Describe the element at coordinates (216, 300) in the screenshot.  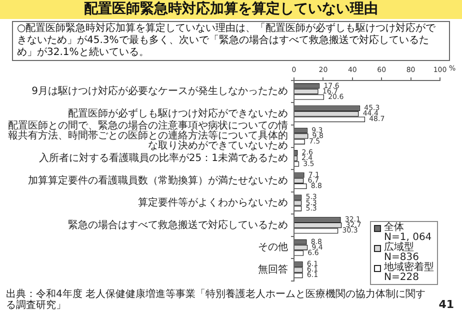
I see `source-note: 出典：令和4年度 老人保健健康増進等事業「特別養護老人ホームと医療機関の協力体制に関する調査研究」` at that location.